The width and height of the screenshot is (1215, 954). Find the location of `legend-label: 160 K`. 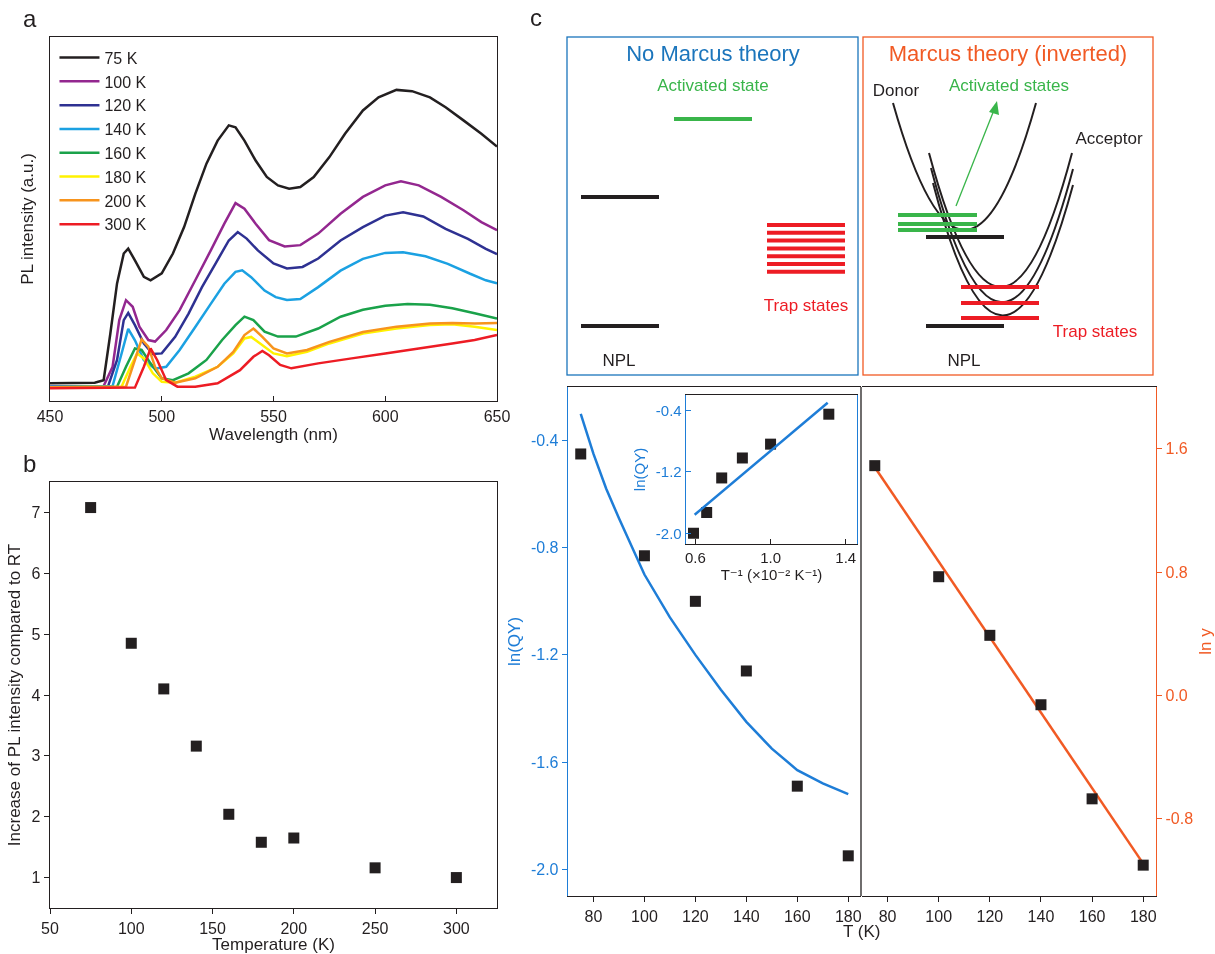

legend-label: 160 K is located at coordinates (125, 153).